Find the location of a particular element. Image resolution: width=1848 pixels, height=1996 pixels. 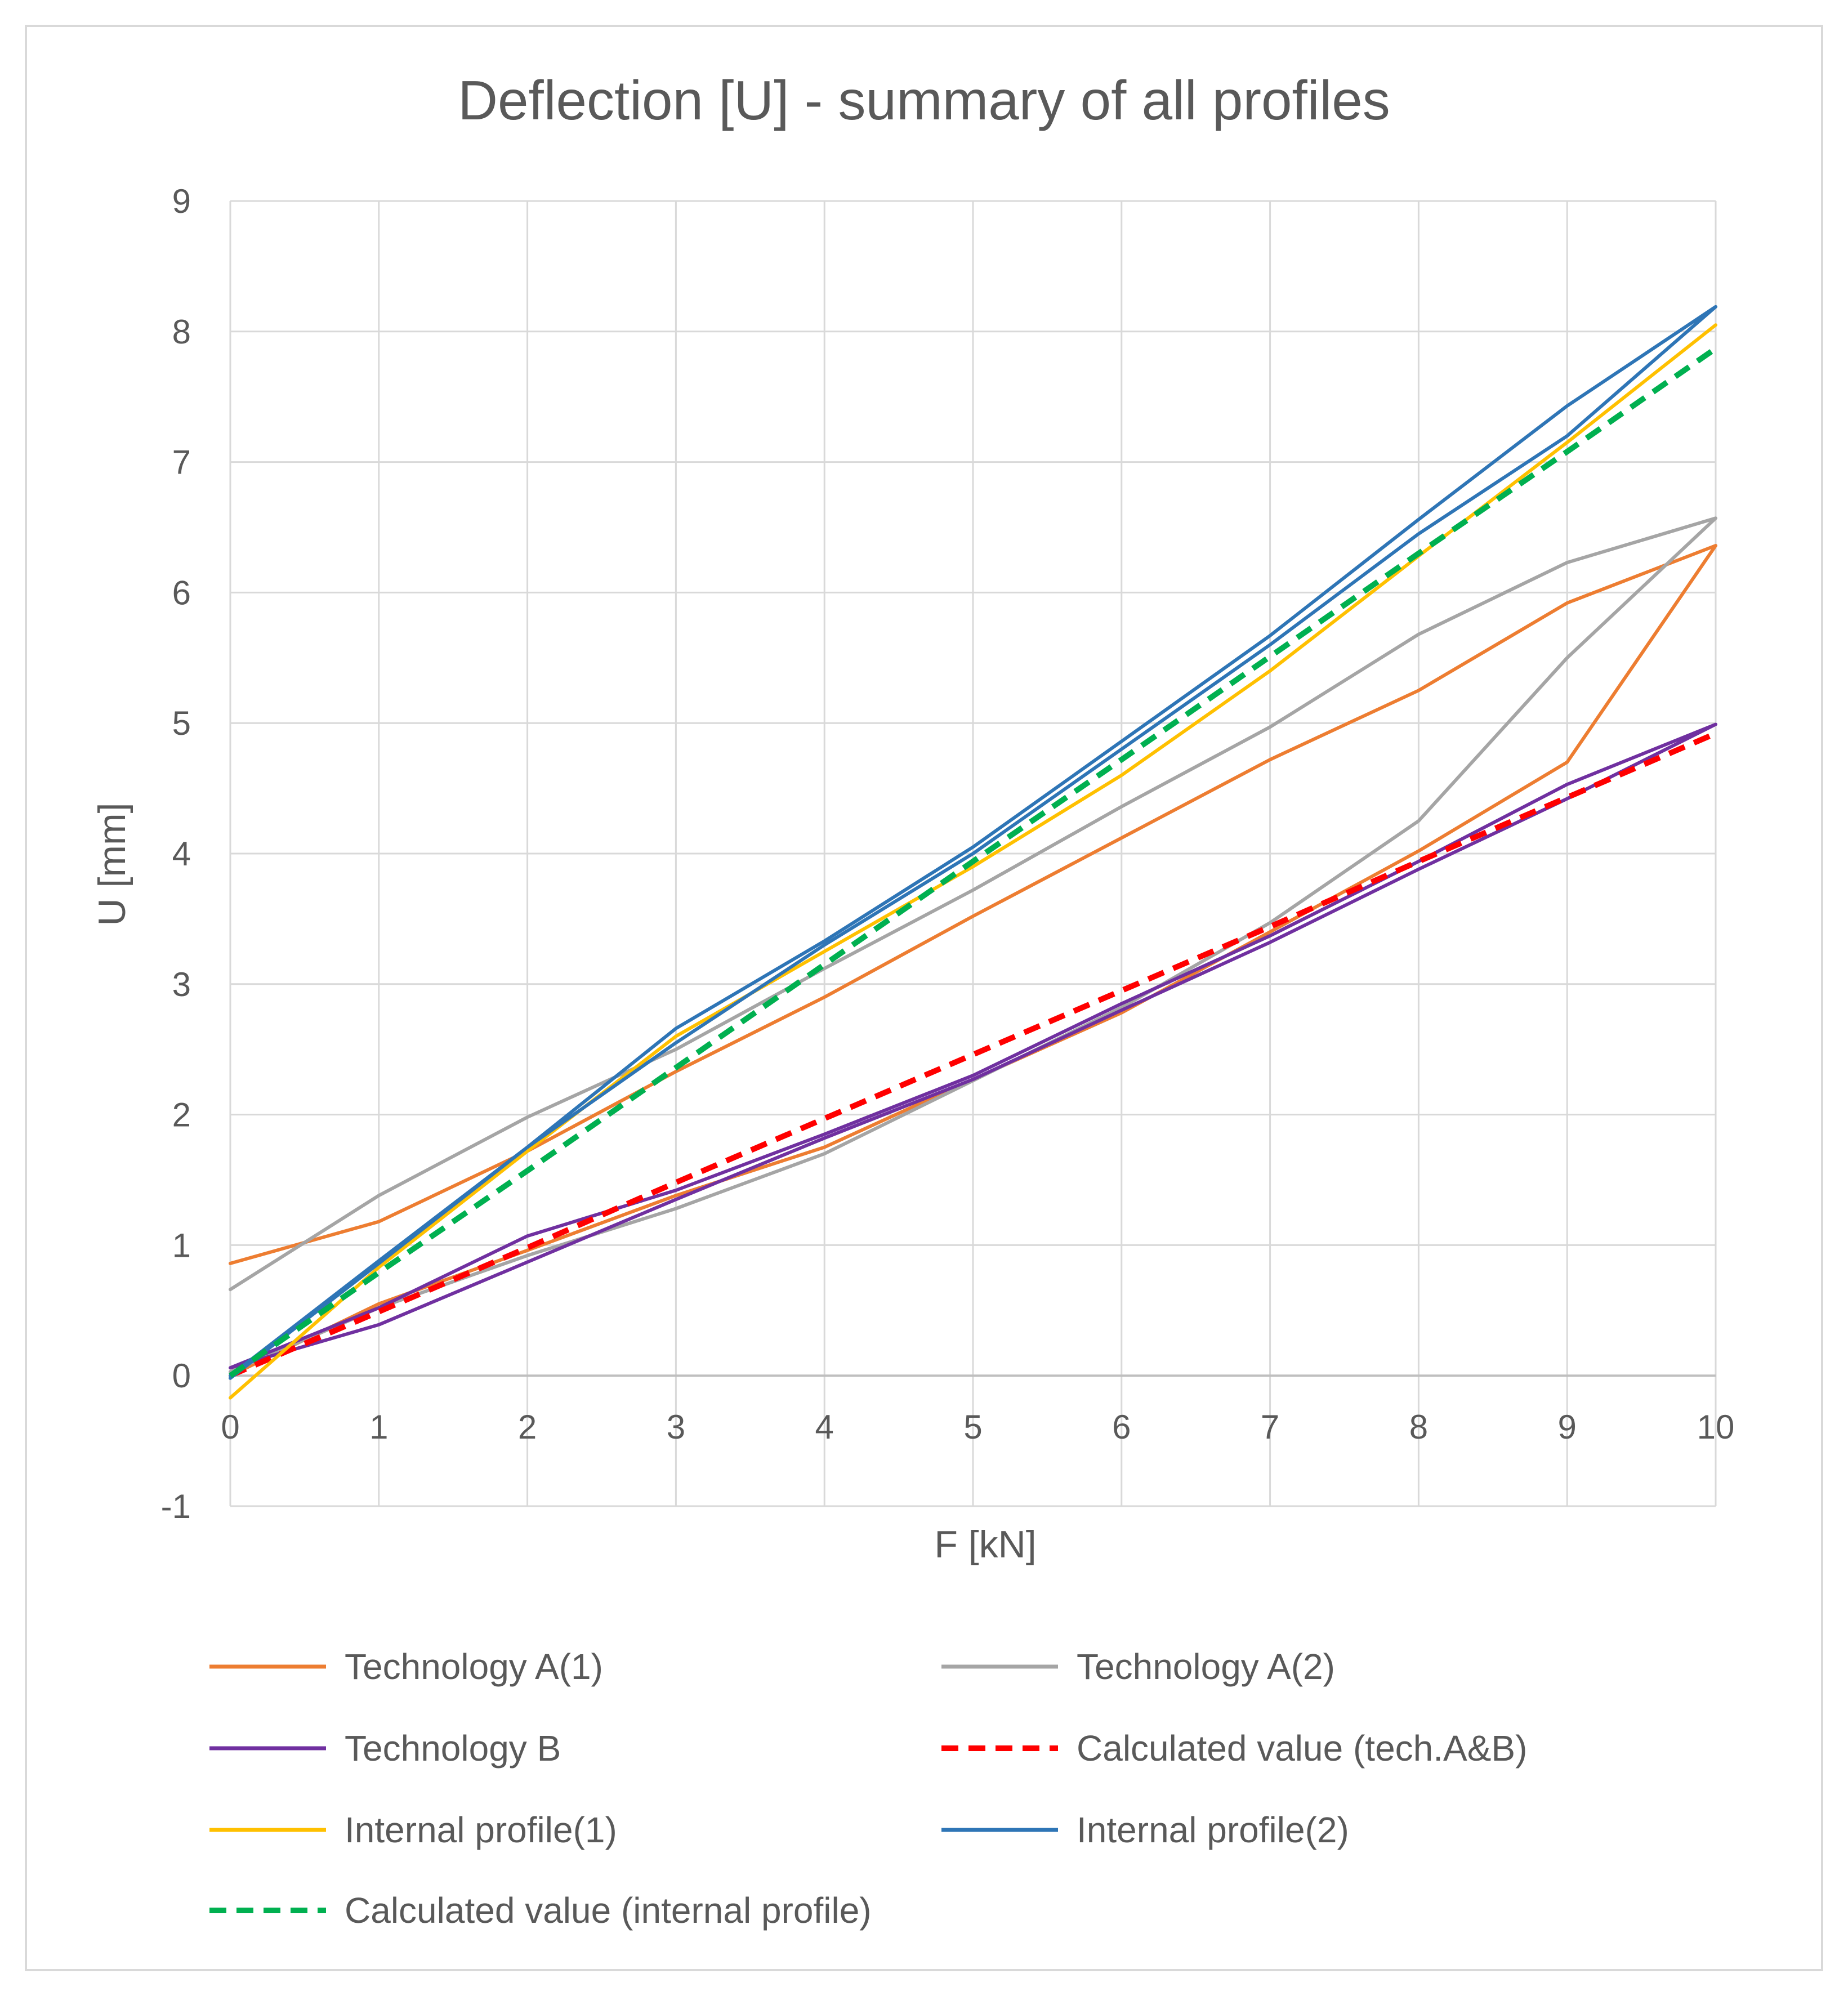

y-tick-label: 3 is located at coordinates (181, 984).